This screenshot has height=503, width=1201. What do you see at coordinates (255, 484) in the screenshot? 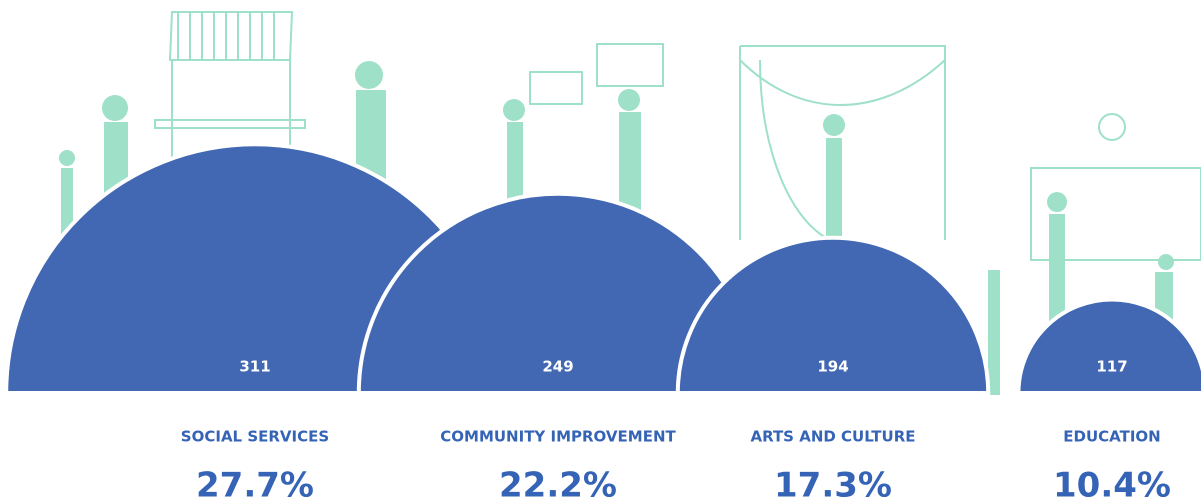
I see `percent-label: 27.7%` at bounding box center [255, 484].